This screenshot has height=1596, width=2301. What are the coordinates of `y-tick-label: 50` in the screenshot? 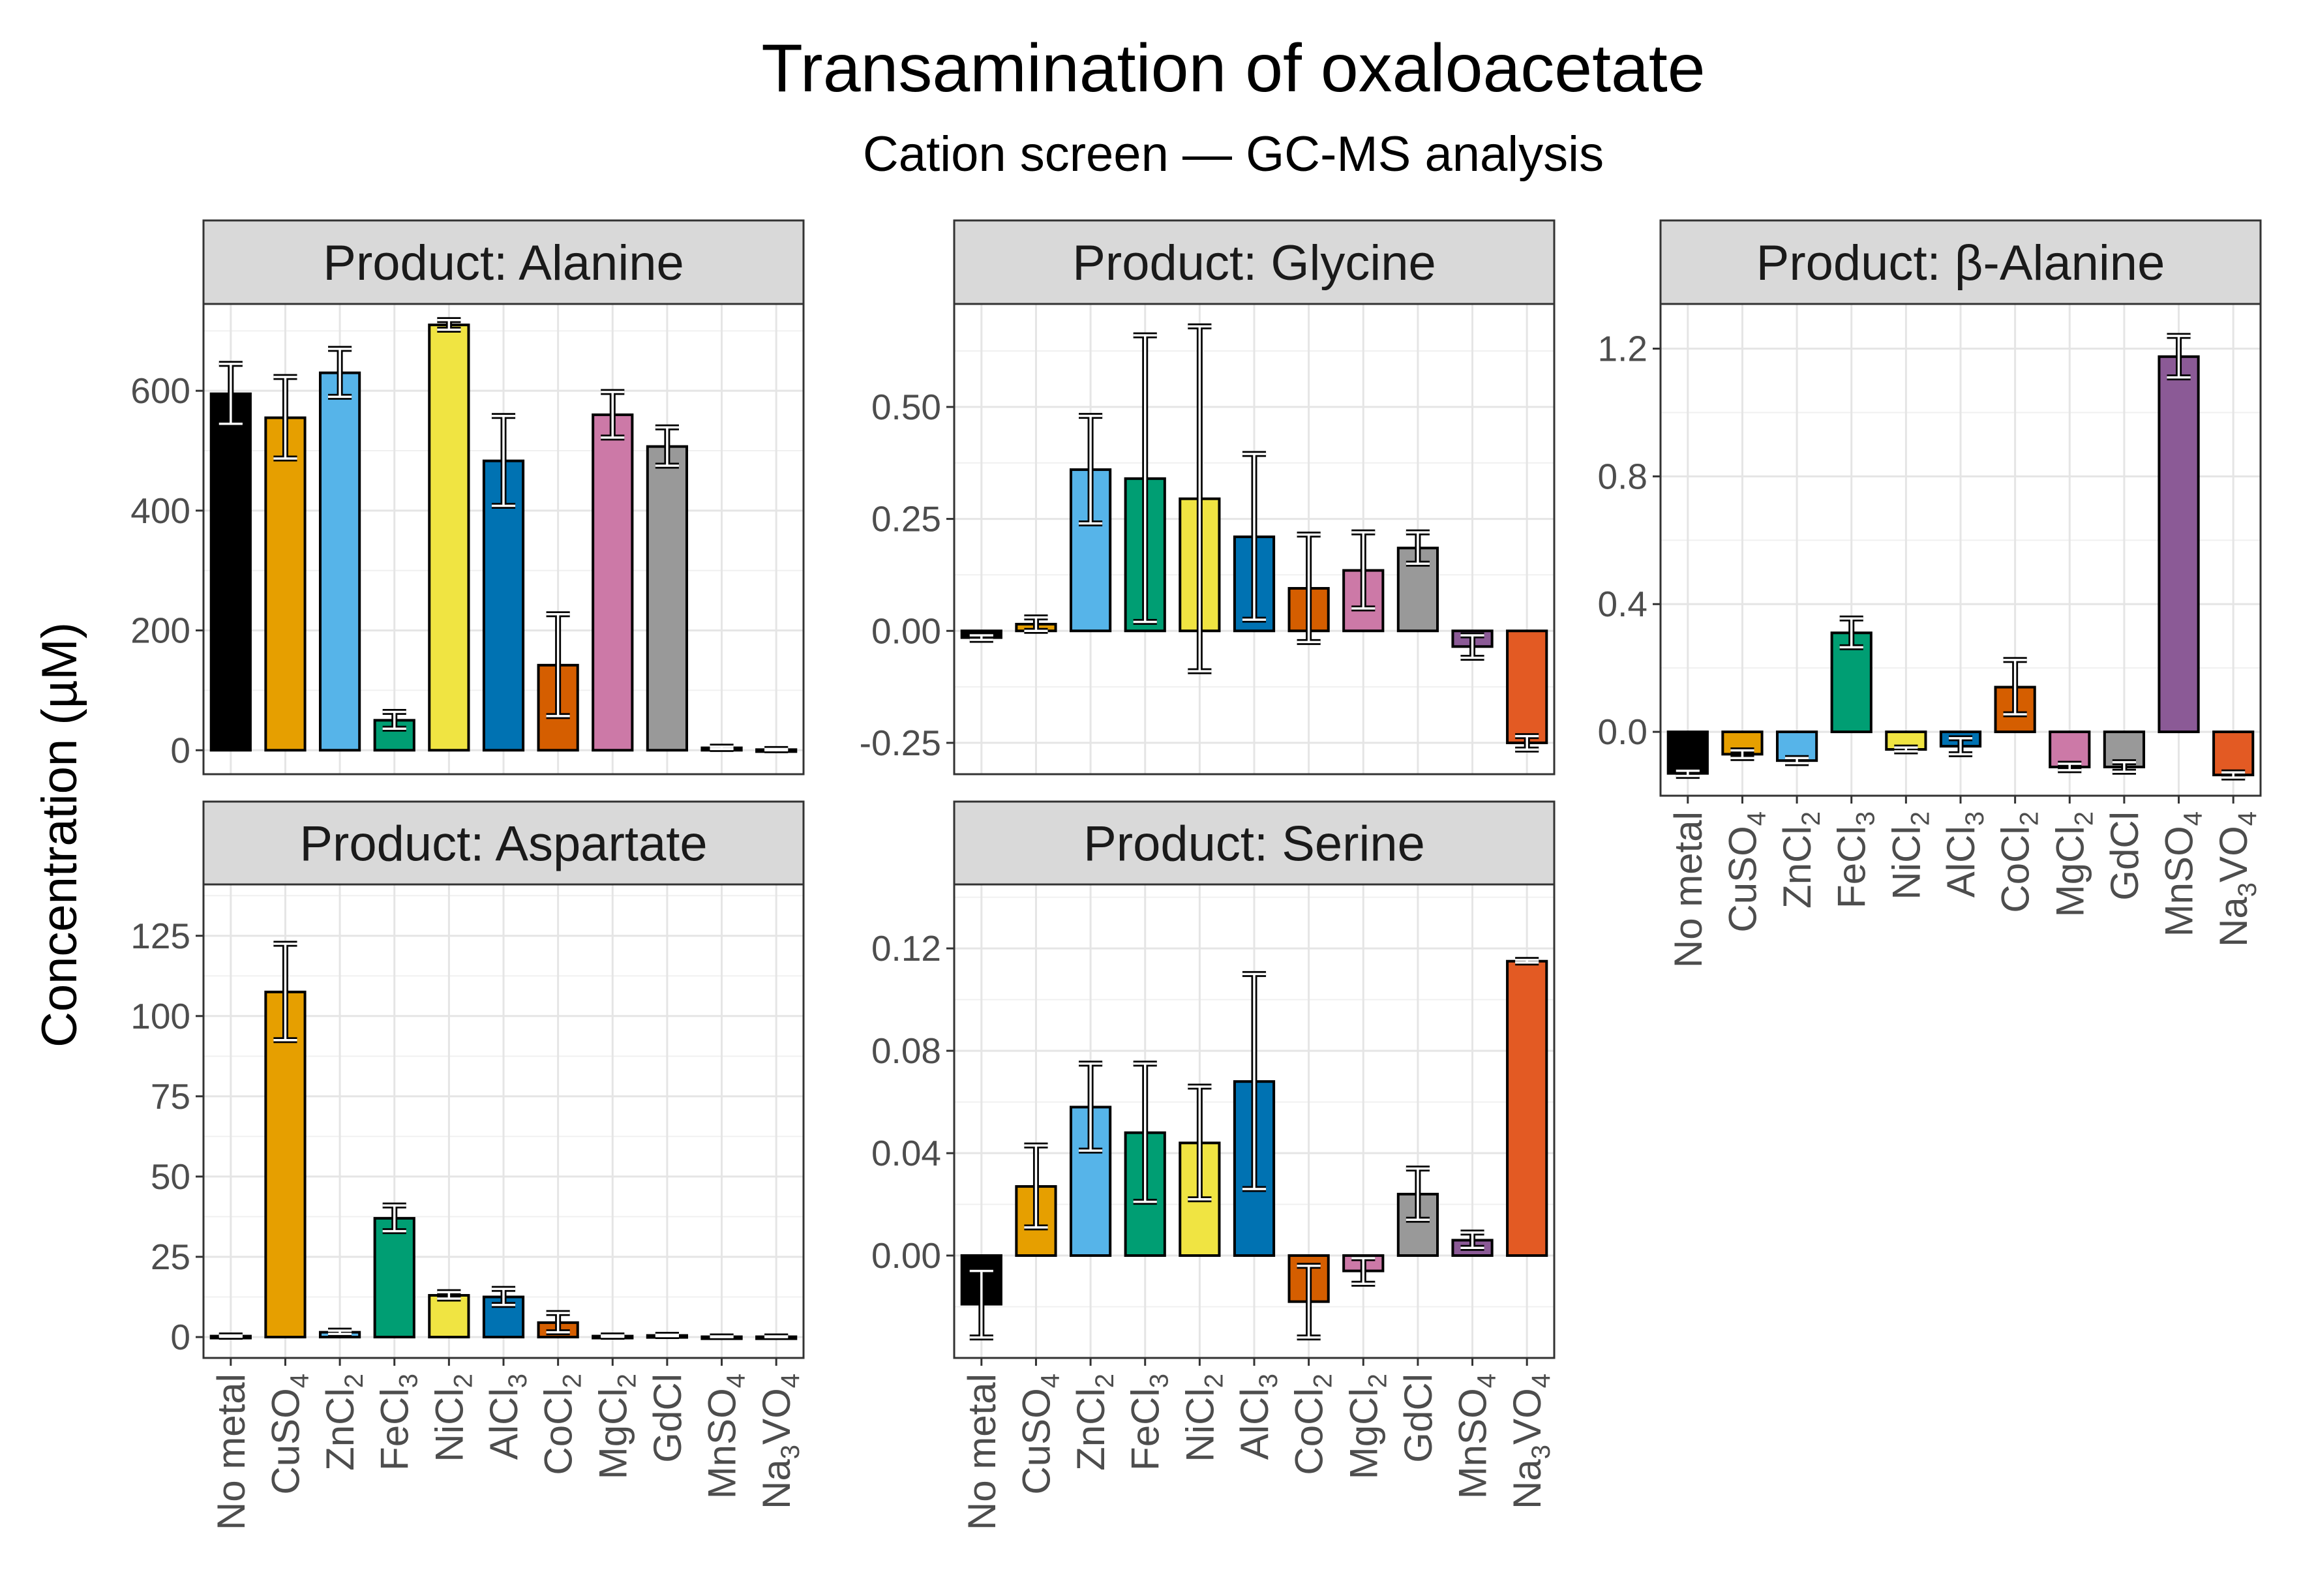 It's located at (171, 1176).